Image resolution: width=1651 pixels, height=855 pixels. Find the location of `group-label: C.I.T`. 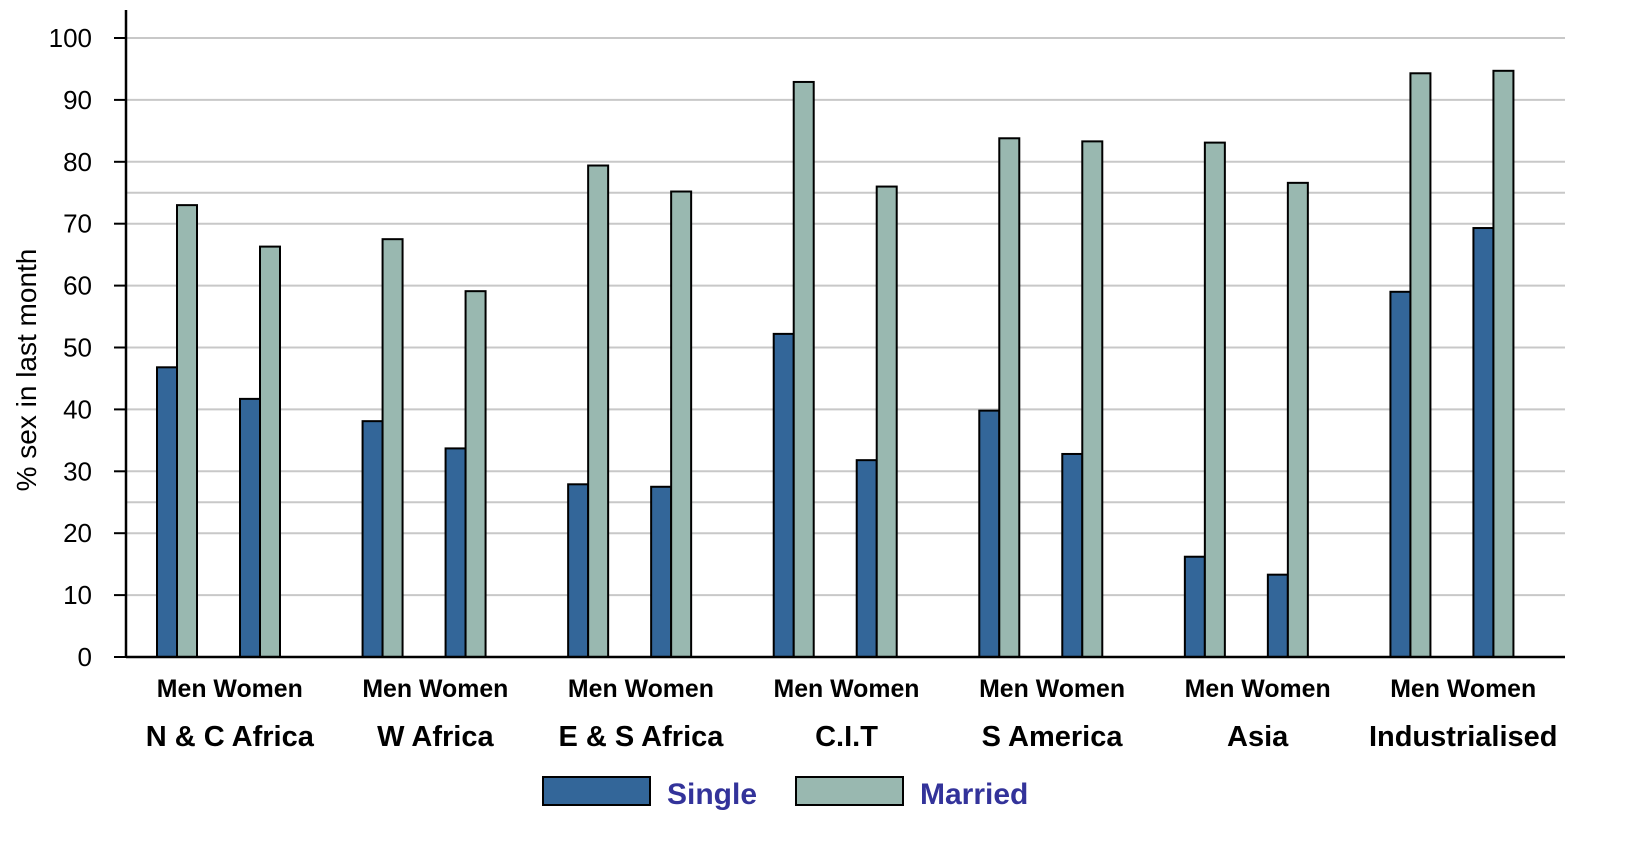

group-label: C.I.T is located at coordinates (846, 737).